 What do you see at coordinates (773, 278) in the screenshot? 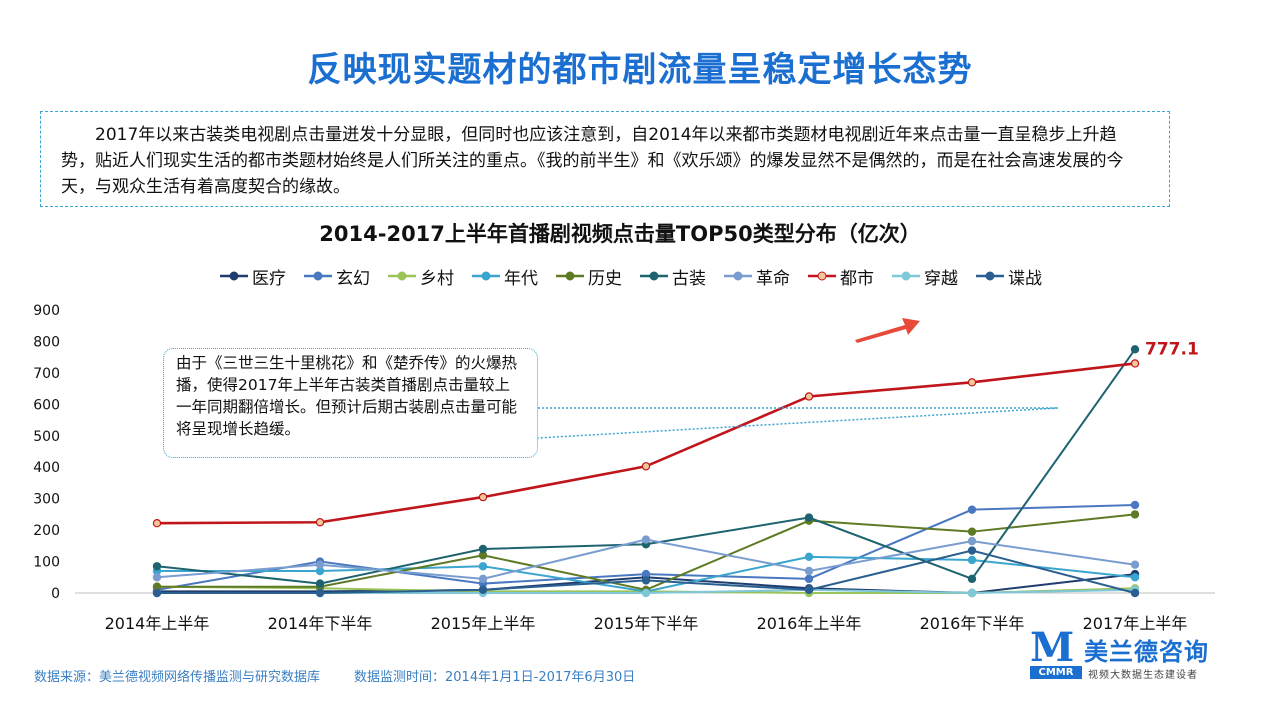
I see `legend-label: 革命` at bounding box center [773, 278].